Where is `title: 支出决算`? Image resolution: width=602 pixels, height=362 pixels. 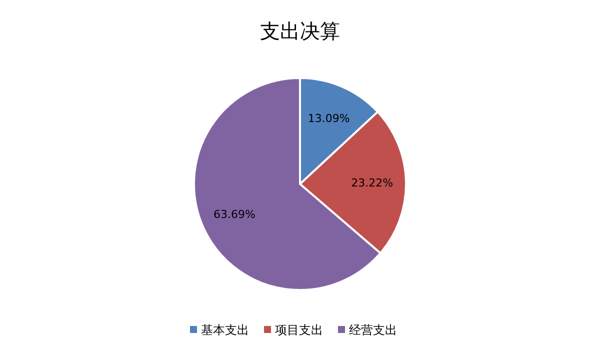
title: 支出决算 is located at coordinates (300, 31).